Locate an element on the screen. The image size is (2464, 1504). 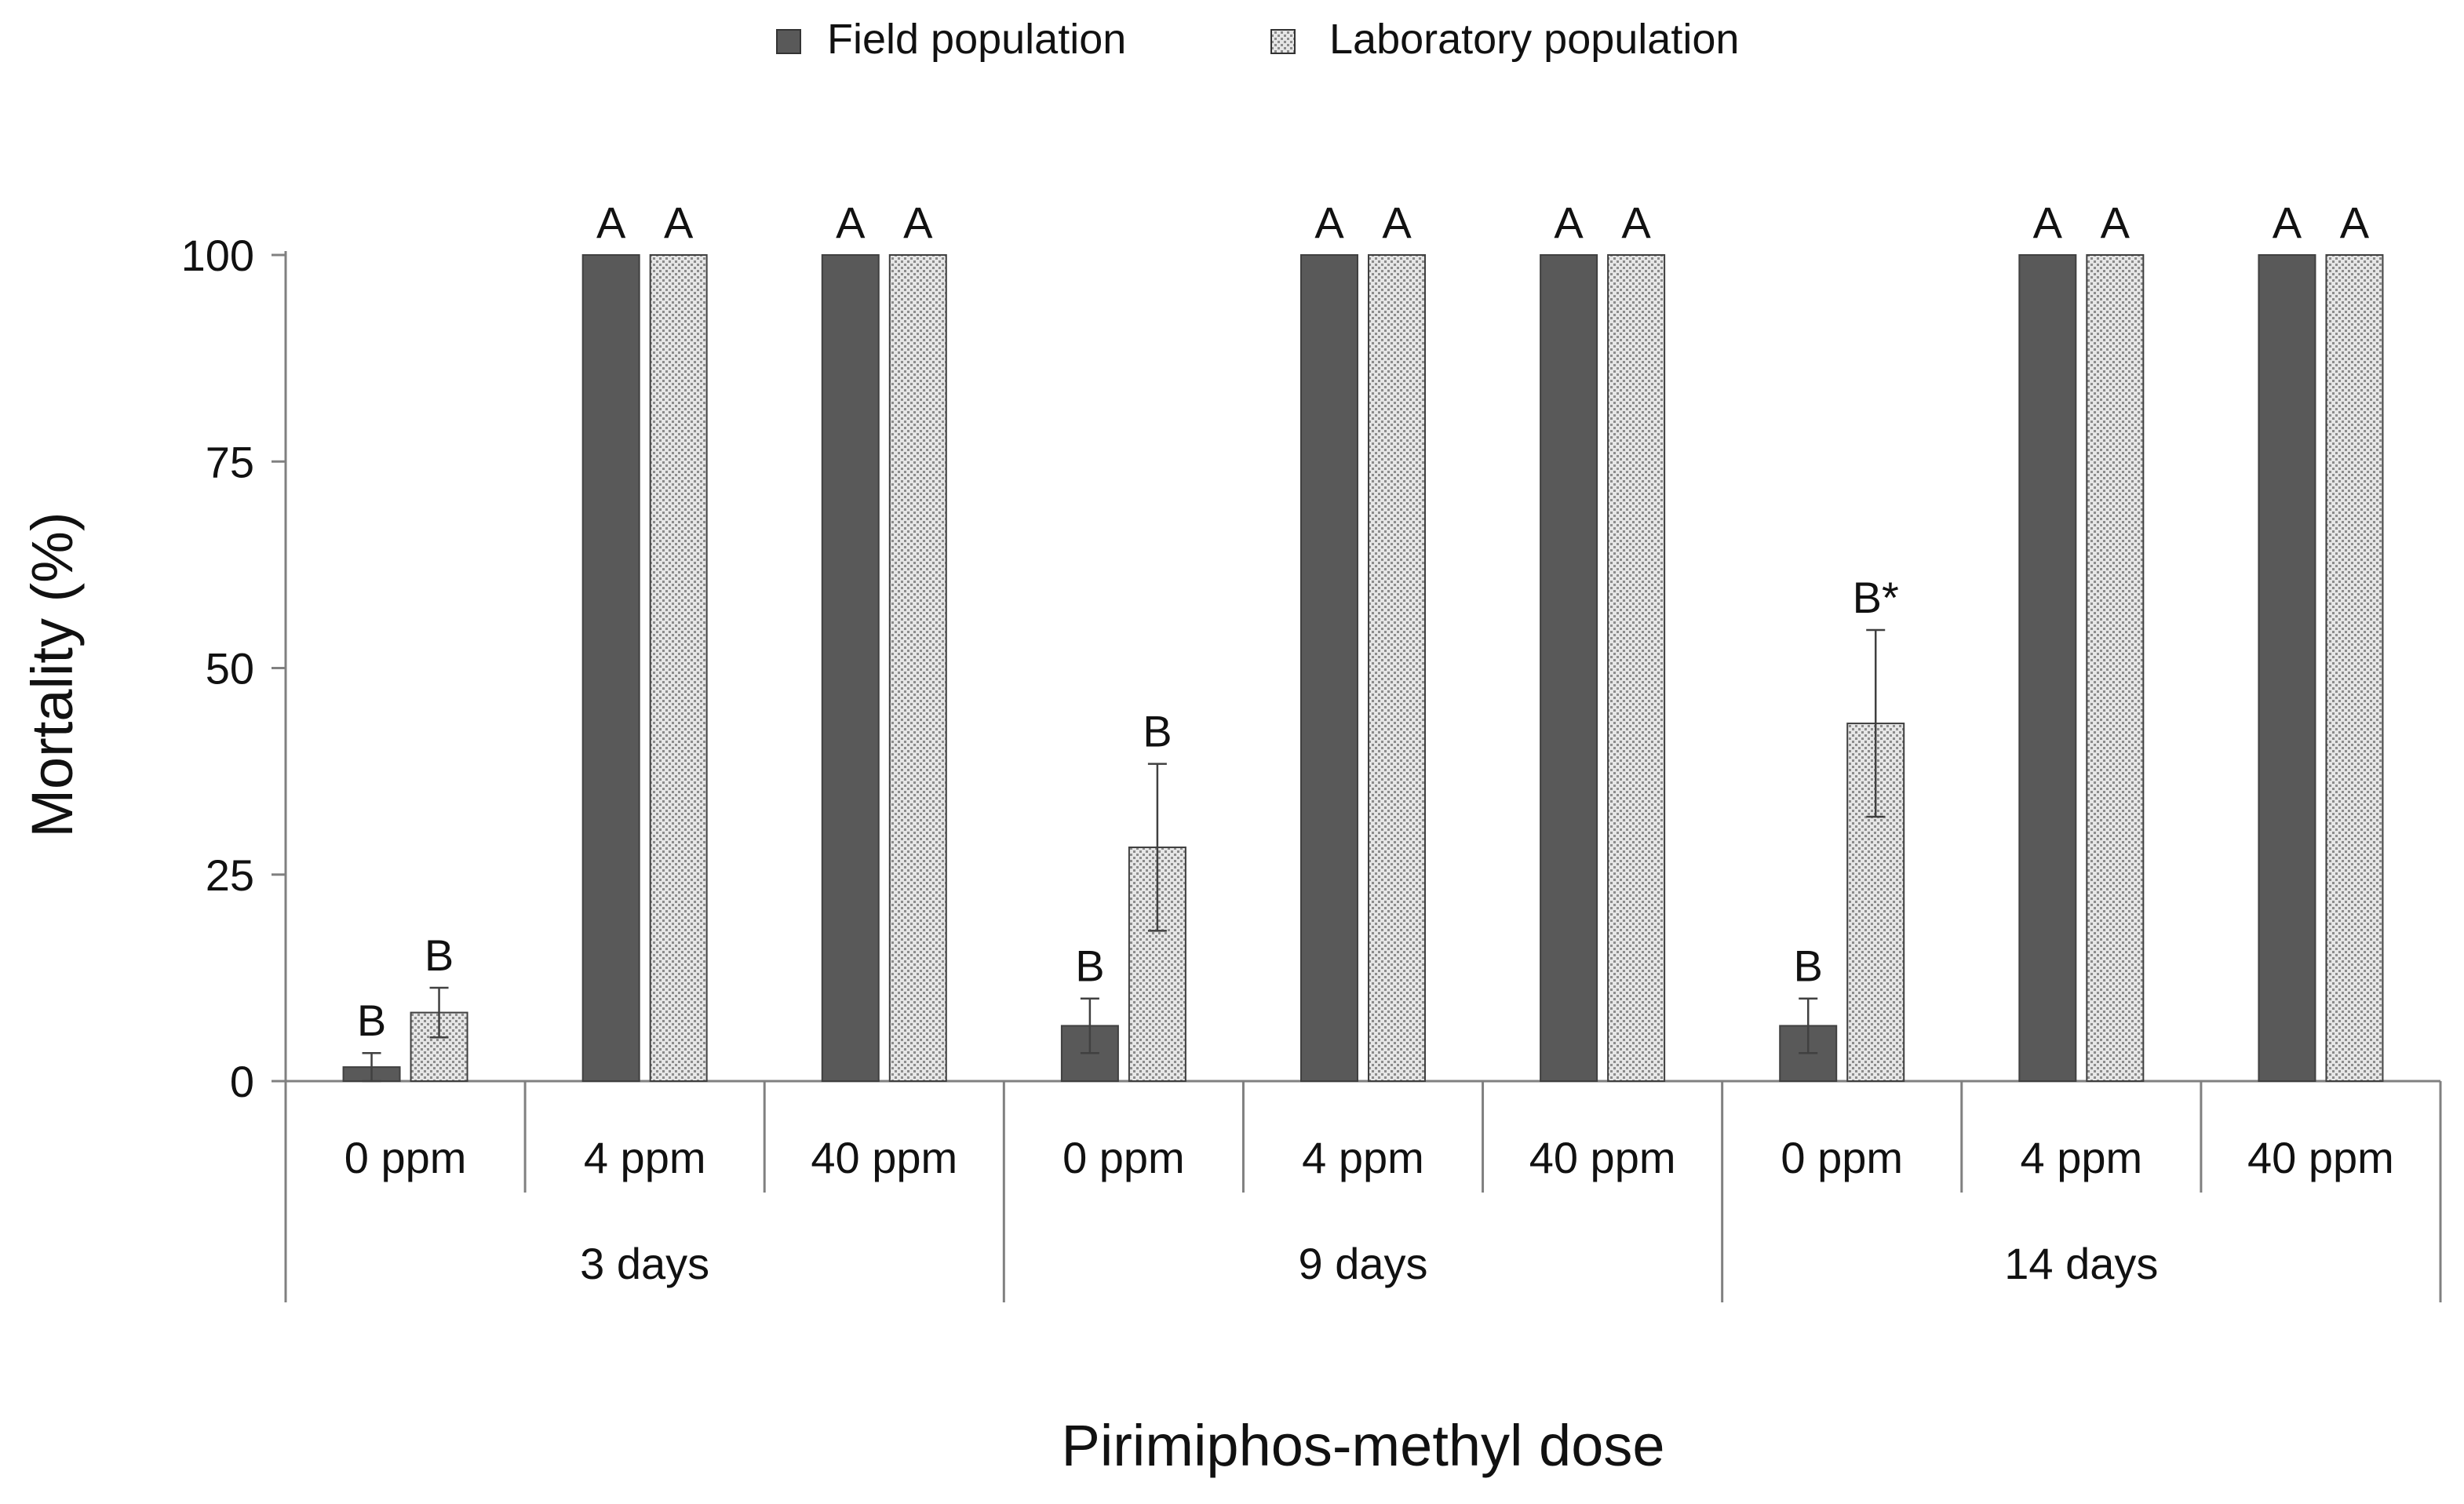
time-group-label: 14 days is located at coordinates (2081, 1263).